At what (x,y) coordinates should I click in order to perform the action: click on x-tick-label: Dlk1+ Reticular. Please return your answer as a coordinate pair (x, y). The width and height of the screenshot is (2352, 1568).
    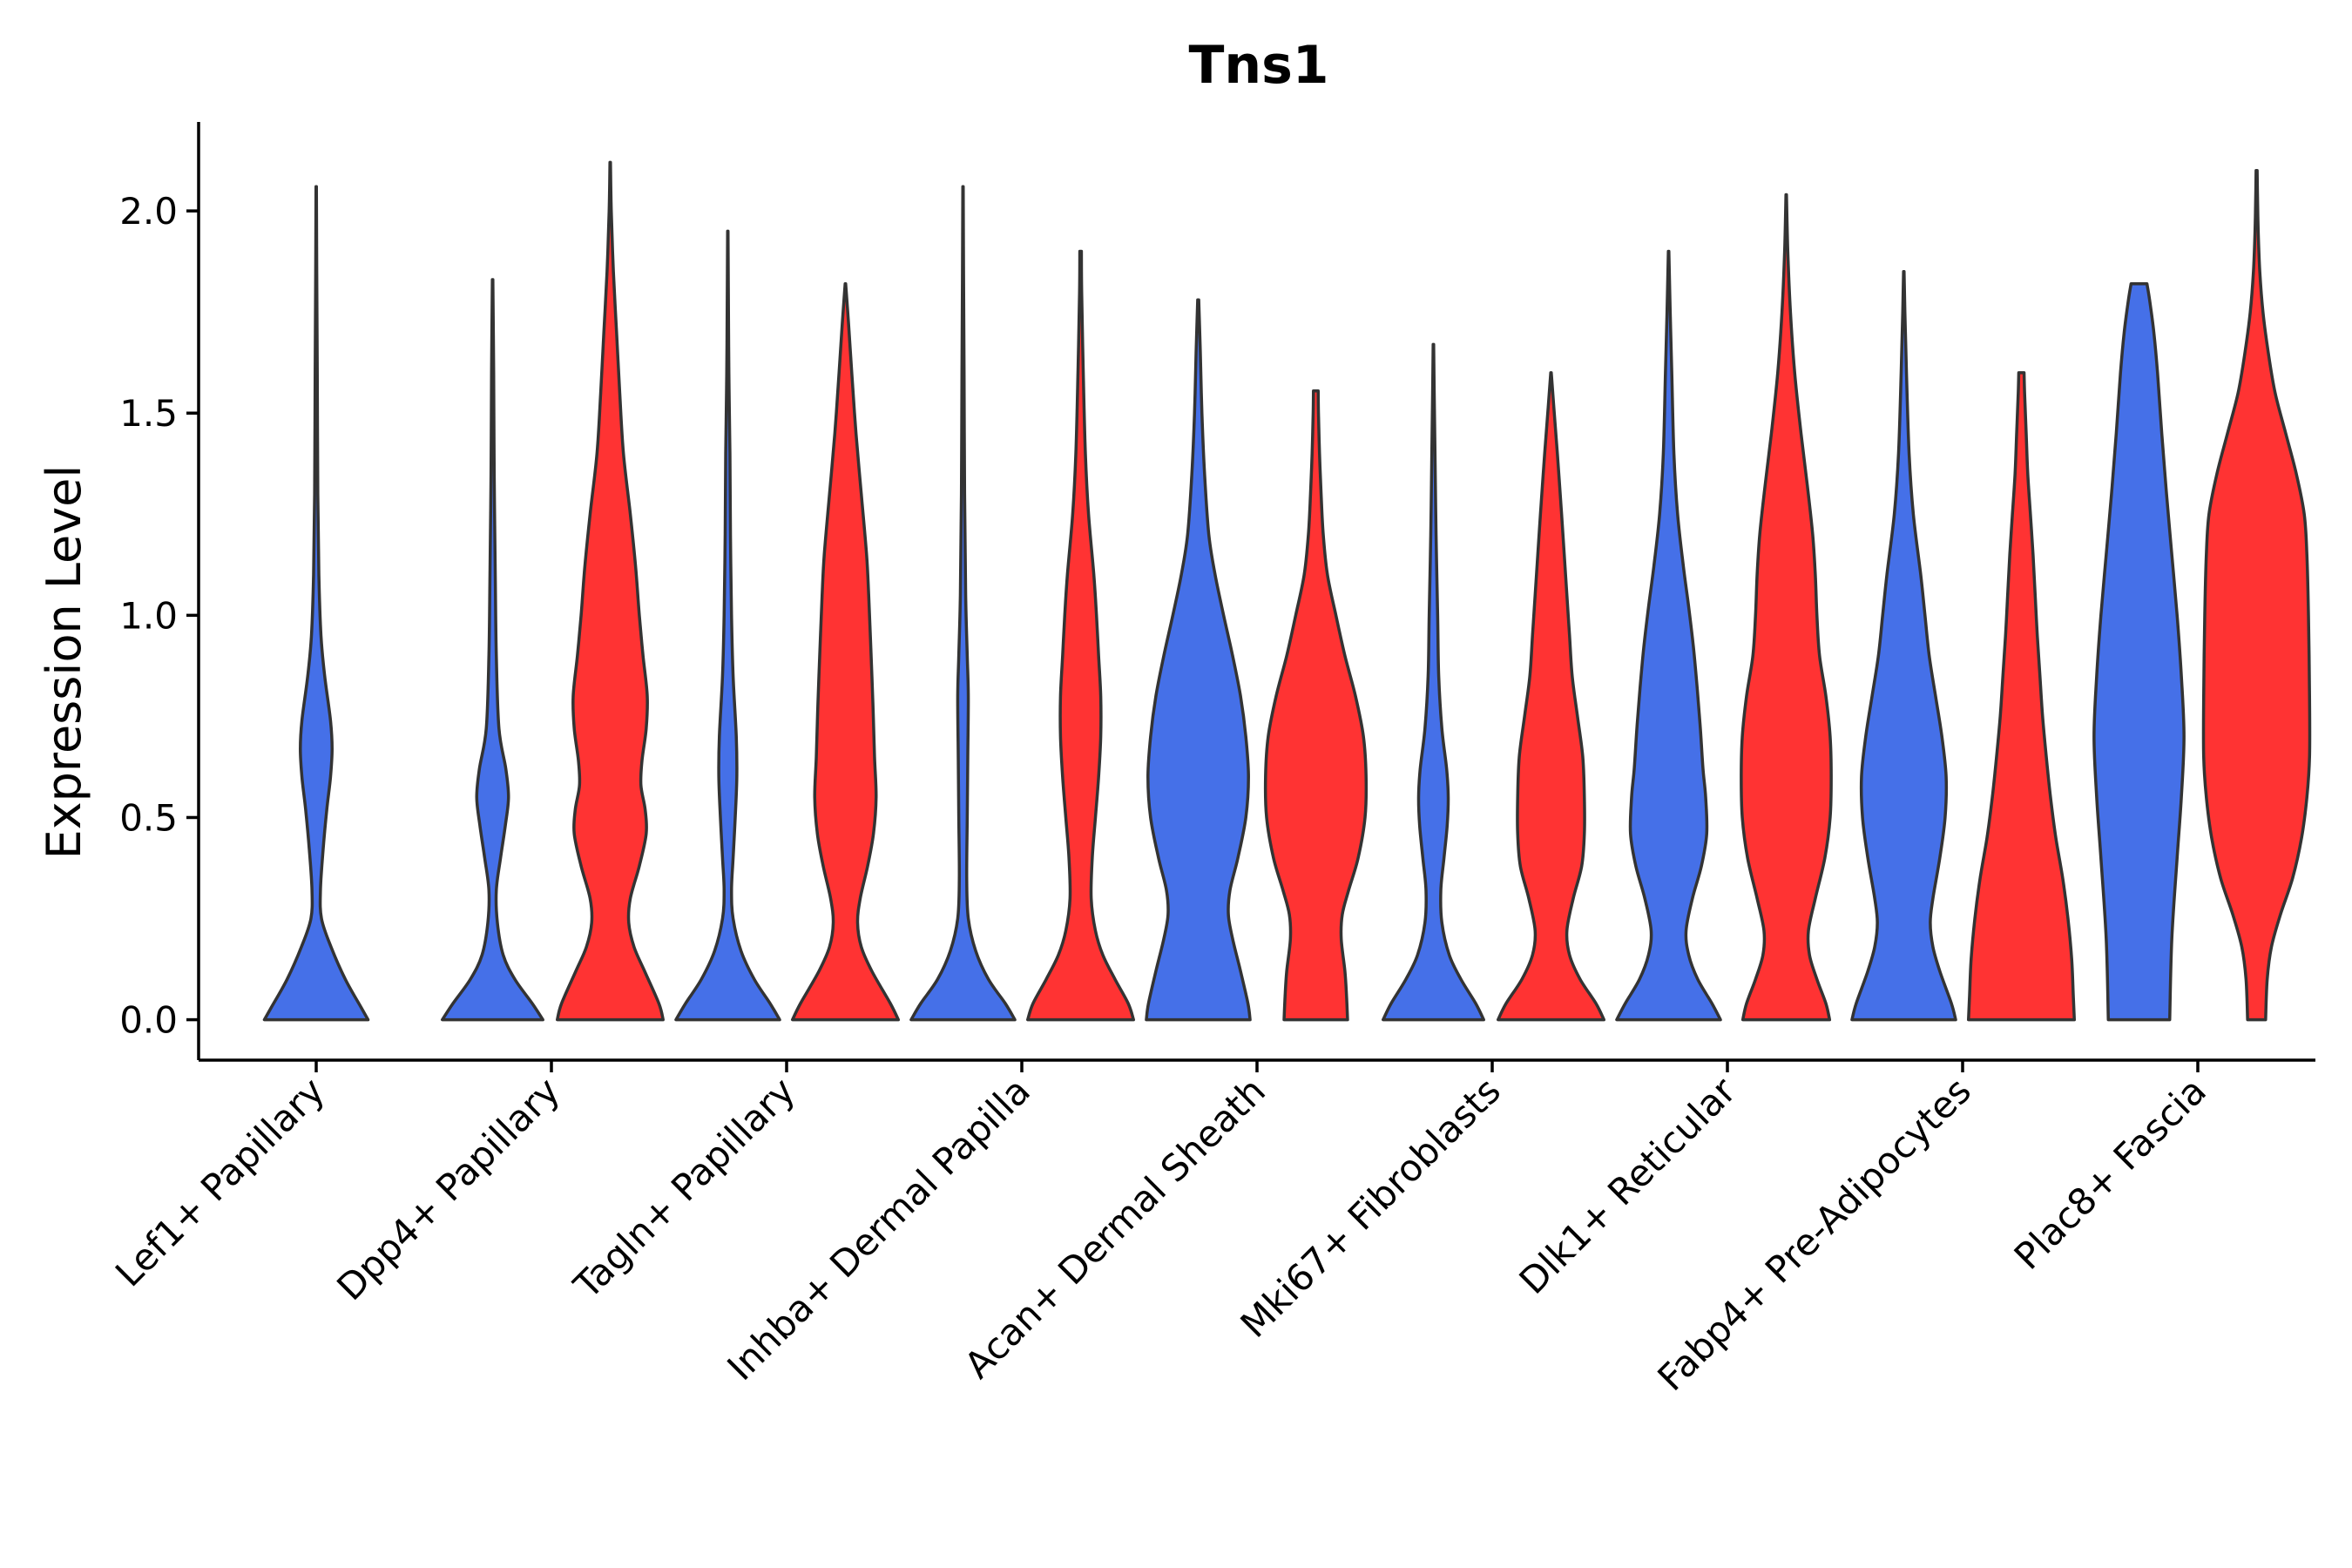
    Looking at the image, I should click on (1628, 1185).